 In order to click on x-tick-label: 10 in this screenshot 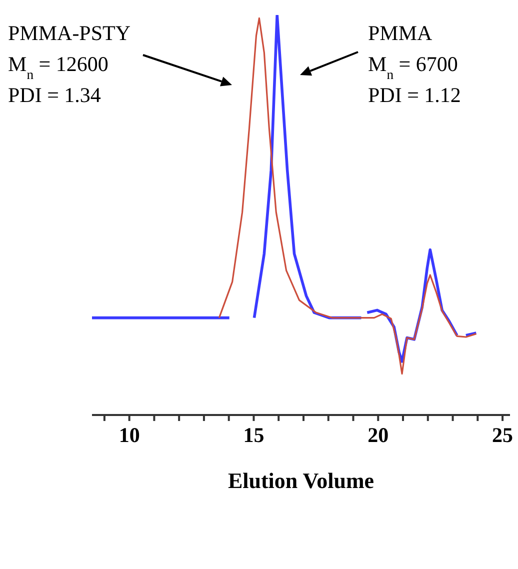, I will do `click(129, 434)`.